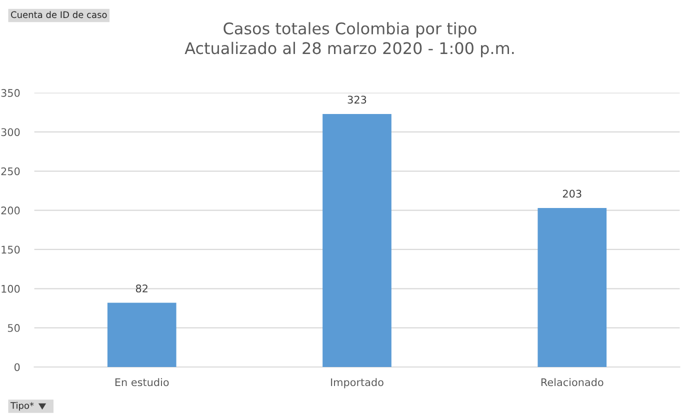 The image size is (700, 418). Describe the element at coordinates (10, 171) in the screenshot. I see `y-tick-label: 250` at that location.